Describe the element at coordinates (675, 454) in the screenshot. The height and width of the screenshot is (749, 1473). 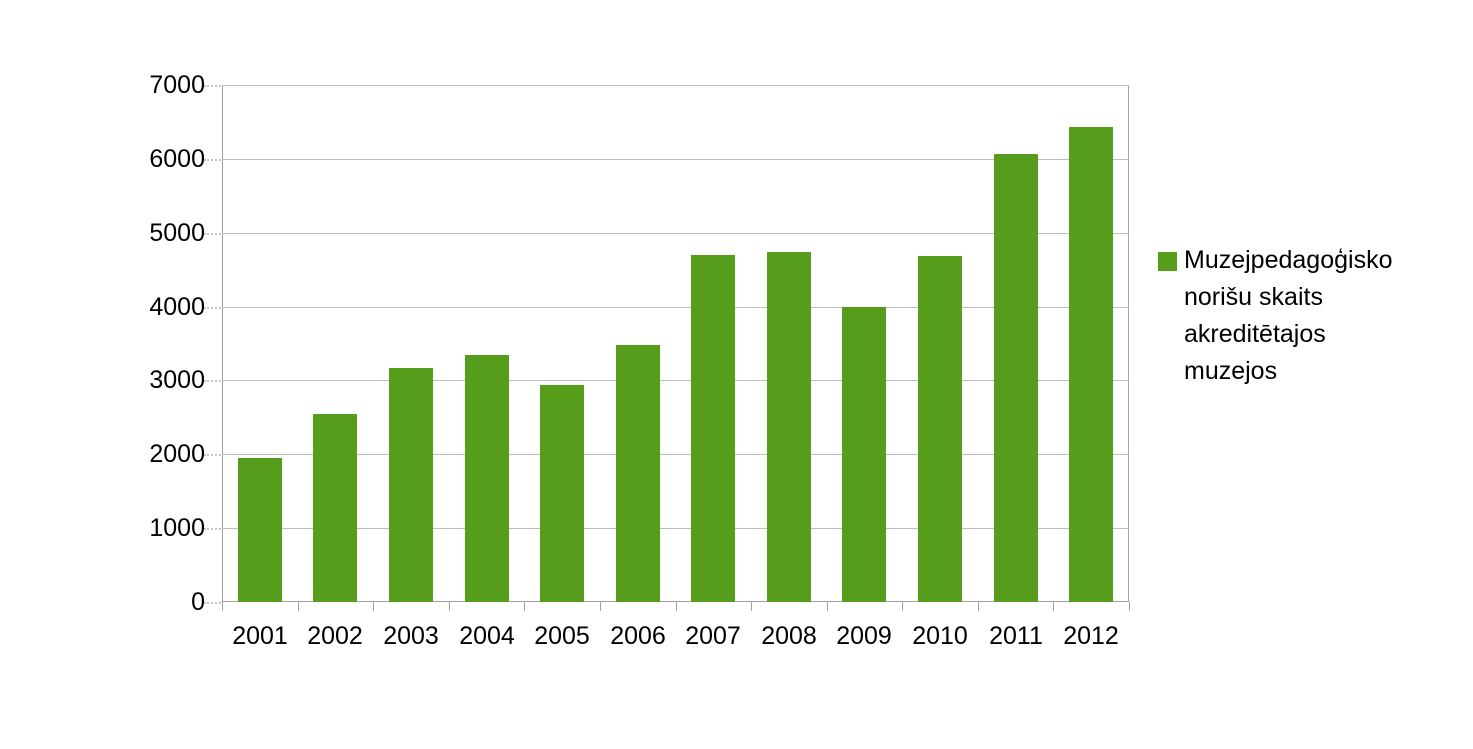
I see `gridline-2000` at that location.